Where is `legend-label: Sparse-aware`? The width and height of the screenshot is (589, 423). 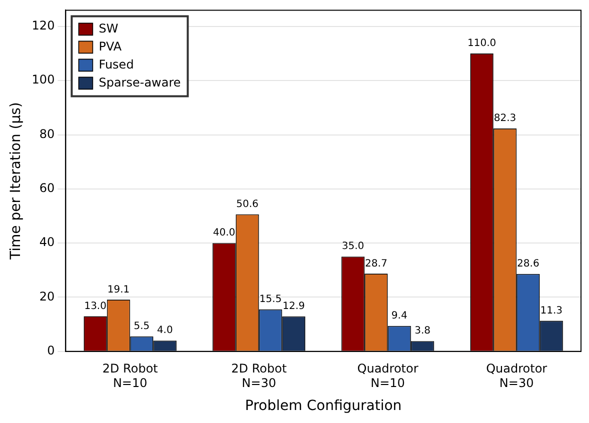 legend-label: Sparse-aware is located at coordinates (139, 82).